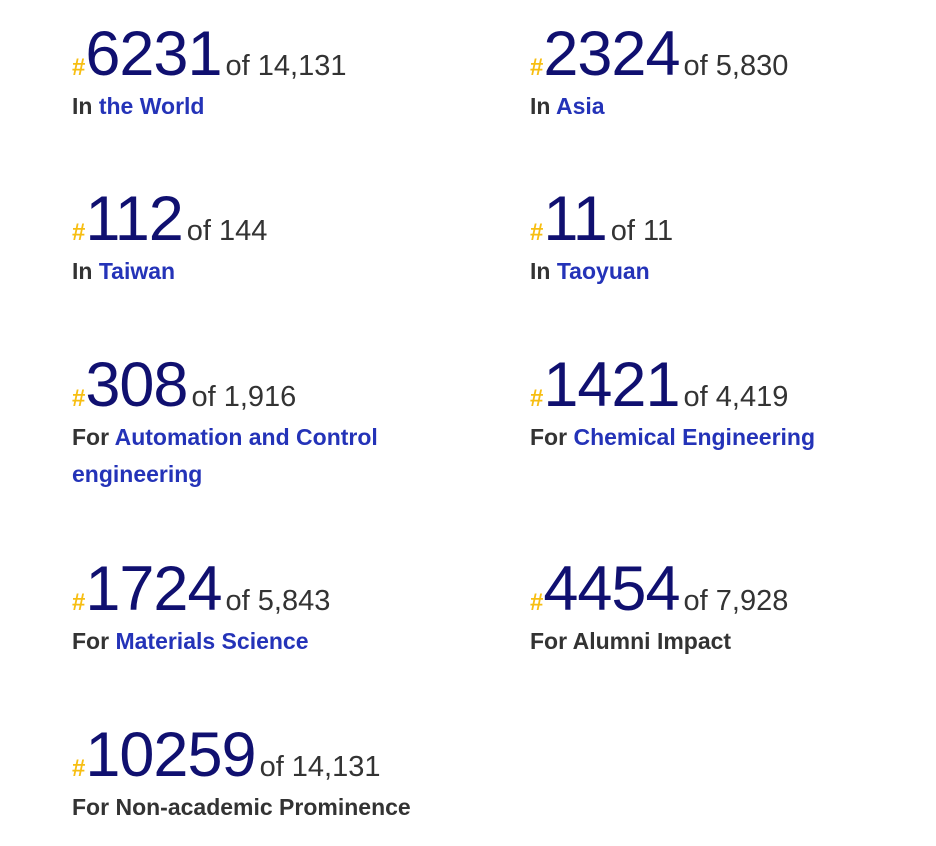 This screenshot has height=846, width=936. I want to click on rank-line: #308 of 1,916, so click(272, 385).